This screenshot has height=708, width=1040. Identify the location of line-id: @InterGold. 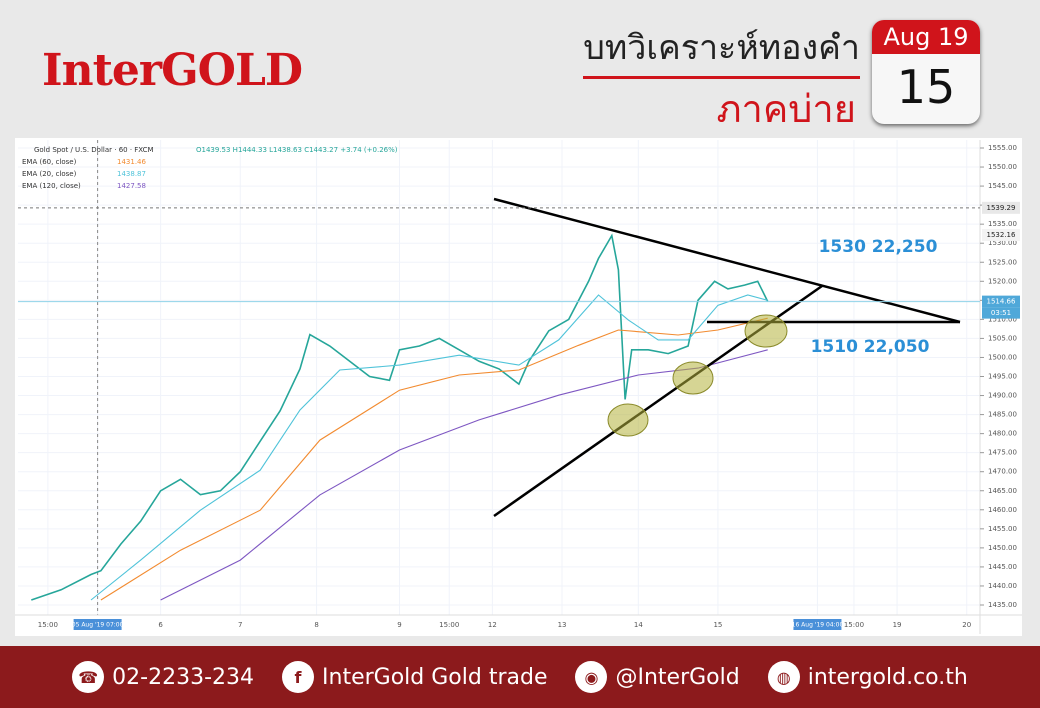
(677, 677).